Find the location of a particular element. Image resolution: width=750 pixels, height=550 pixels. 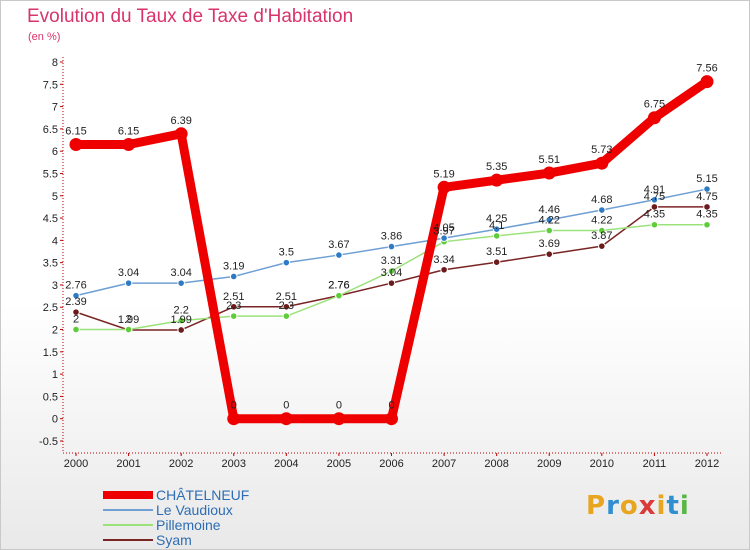

data-label-ch-telneuf: 5.35 is located at coordinates (496, 167).